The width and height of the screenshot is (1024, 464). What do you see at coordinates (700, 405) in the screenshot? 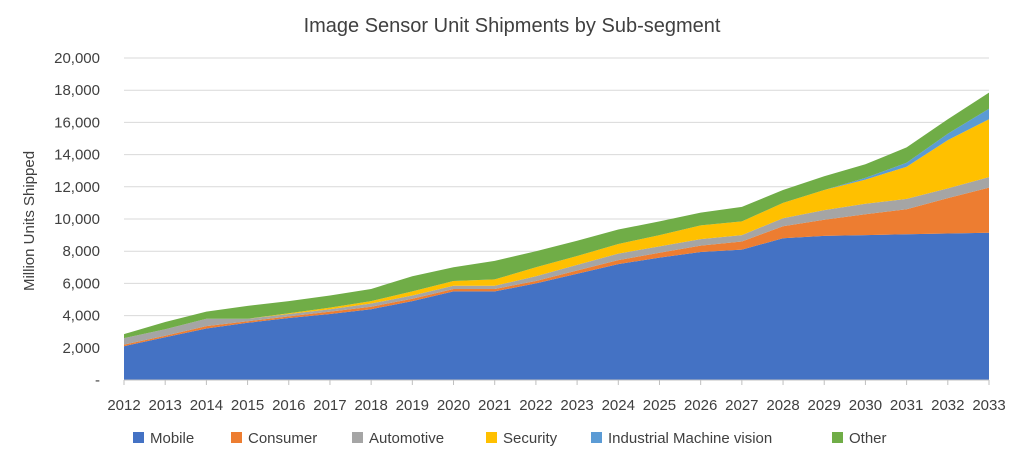
I see `x-tick-label: 2026` at bounding box center [700, 405].